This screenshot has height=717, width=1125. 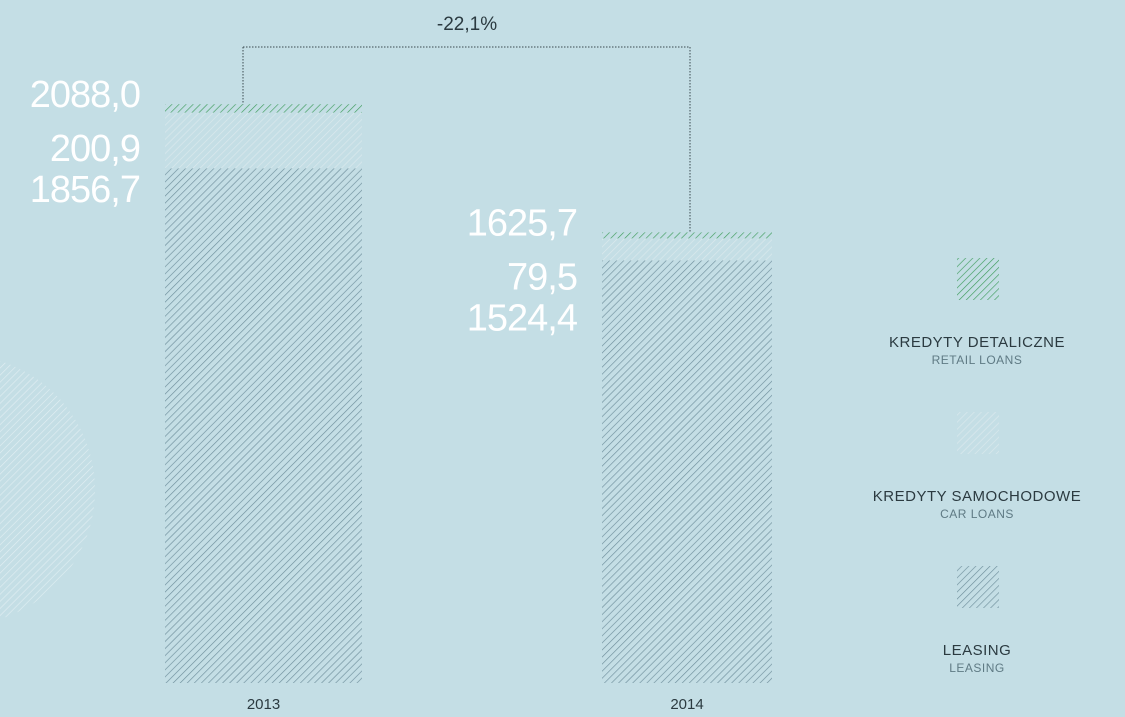 What do you see at coordinates (977, 668) in the screenshot?
I see `legend-sublabel: LEASING` at bounding box center [977, 668].